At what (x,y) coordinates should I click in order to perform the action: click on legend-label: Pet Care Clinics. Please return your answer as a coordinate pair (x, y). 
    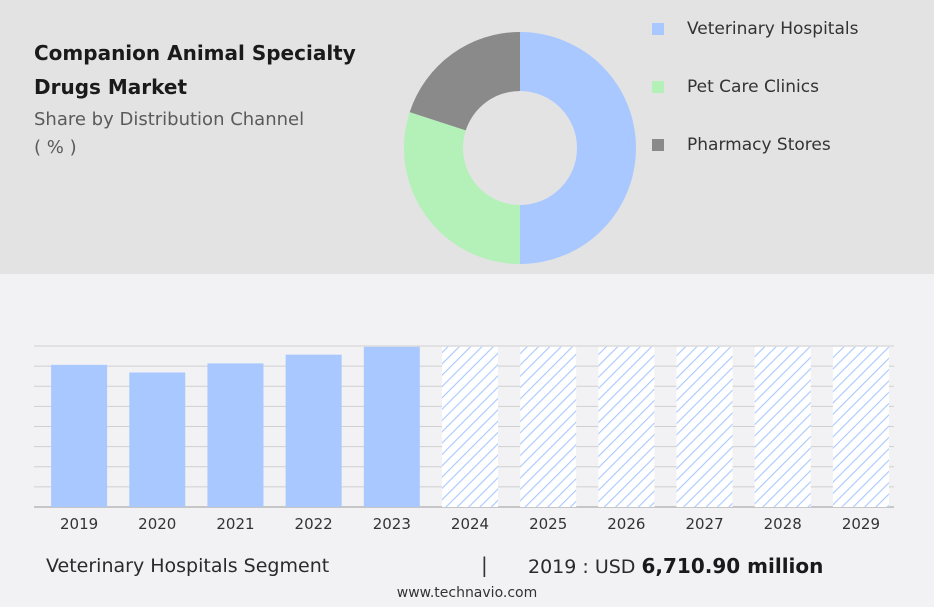
    Looking at the image, I should click on (753, 87).